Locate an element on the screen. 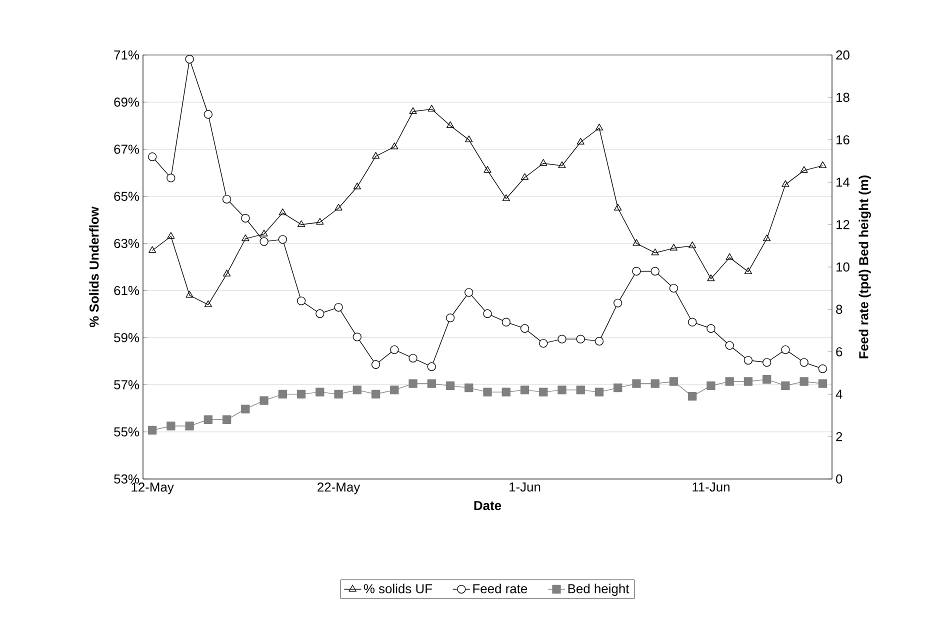 This screenshot has width=930, height=617. y2-axis-title: Feed rate (tpd) Bed height (m) is located at coordinates (864, 267).